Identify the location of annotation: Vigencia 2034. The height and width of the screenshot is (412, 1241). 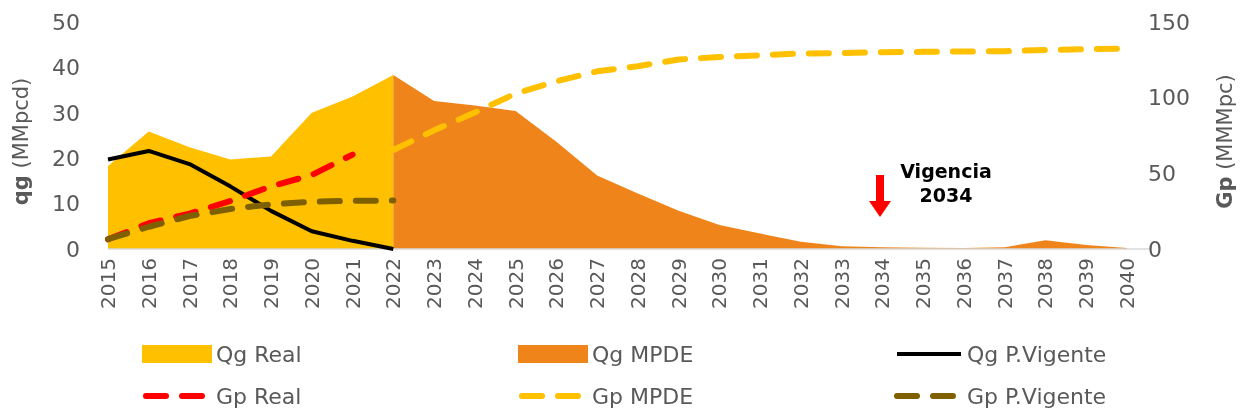
(946, 183).